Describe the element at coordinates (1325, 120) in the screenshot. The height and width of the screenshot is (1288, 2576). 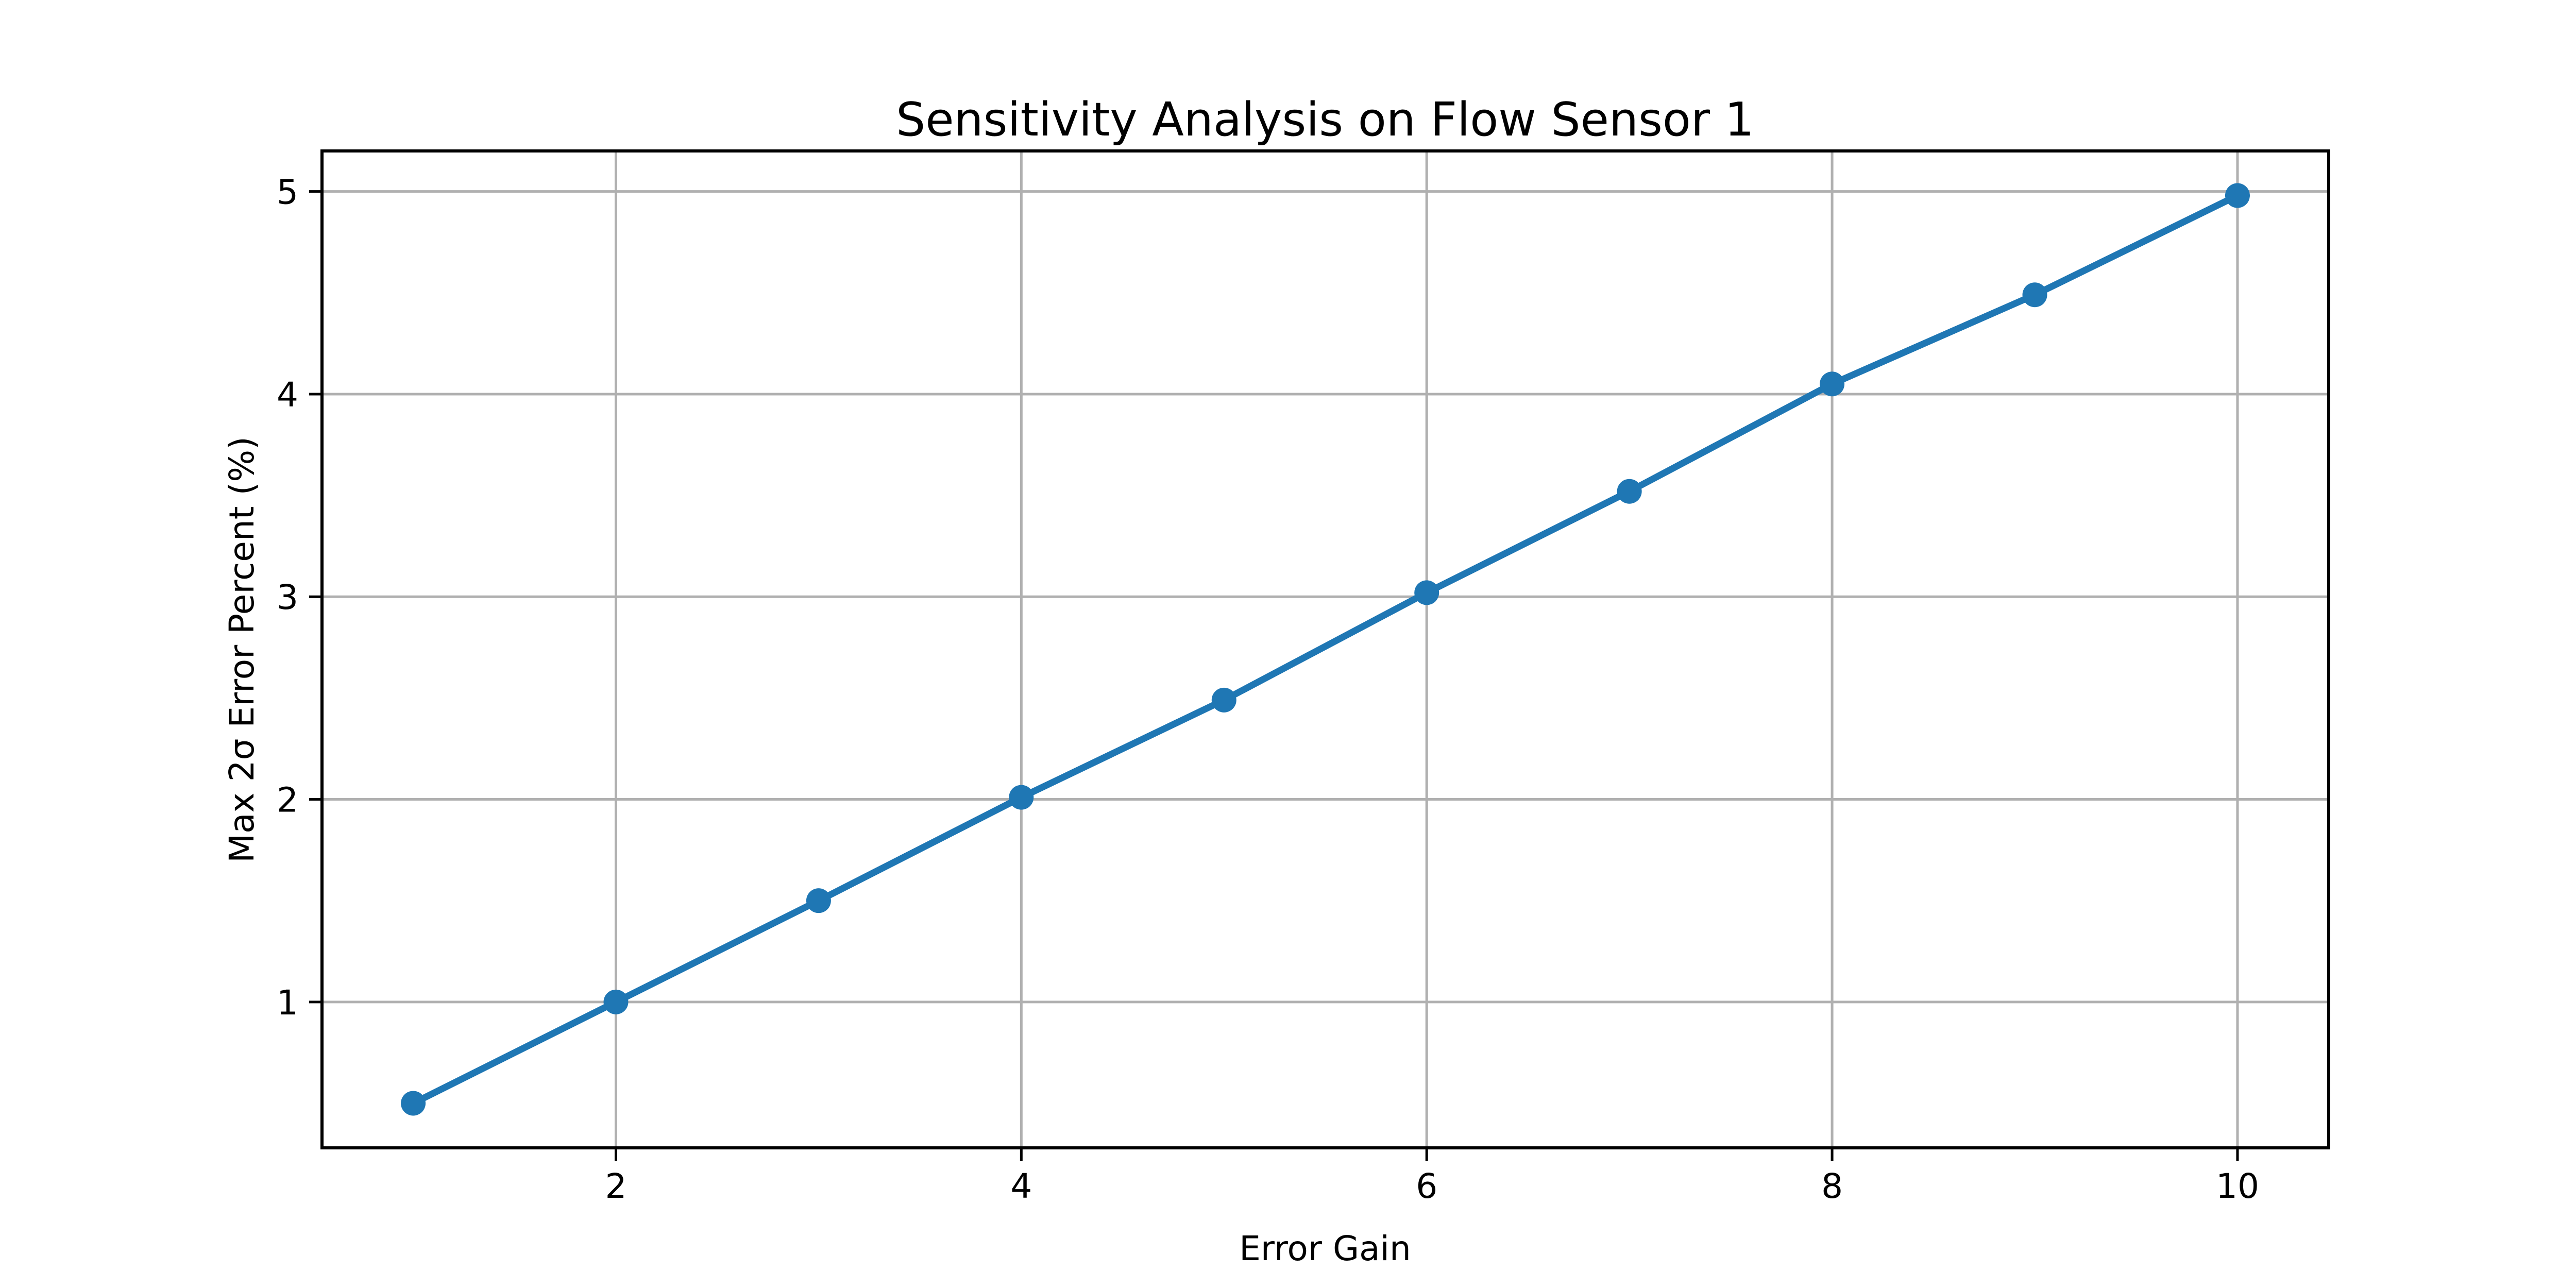
I see `chart-title: Sensitivity Analysis on Flow Sensor 1` at that location.